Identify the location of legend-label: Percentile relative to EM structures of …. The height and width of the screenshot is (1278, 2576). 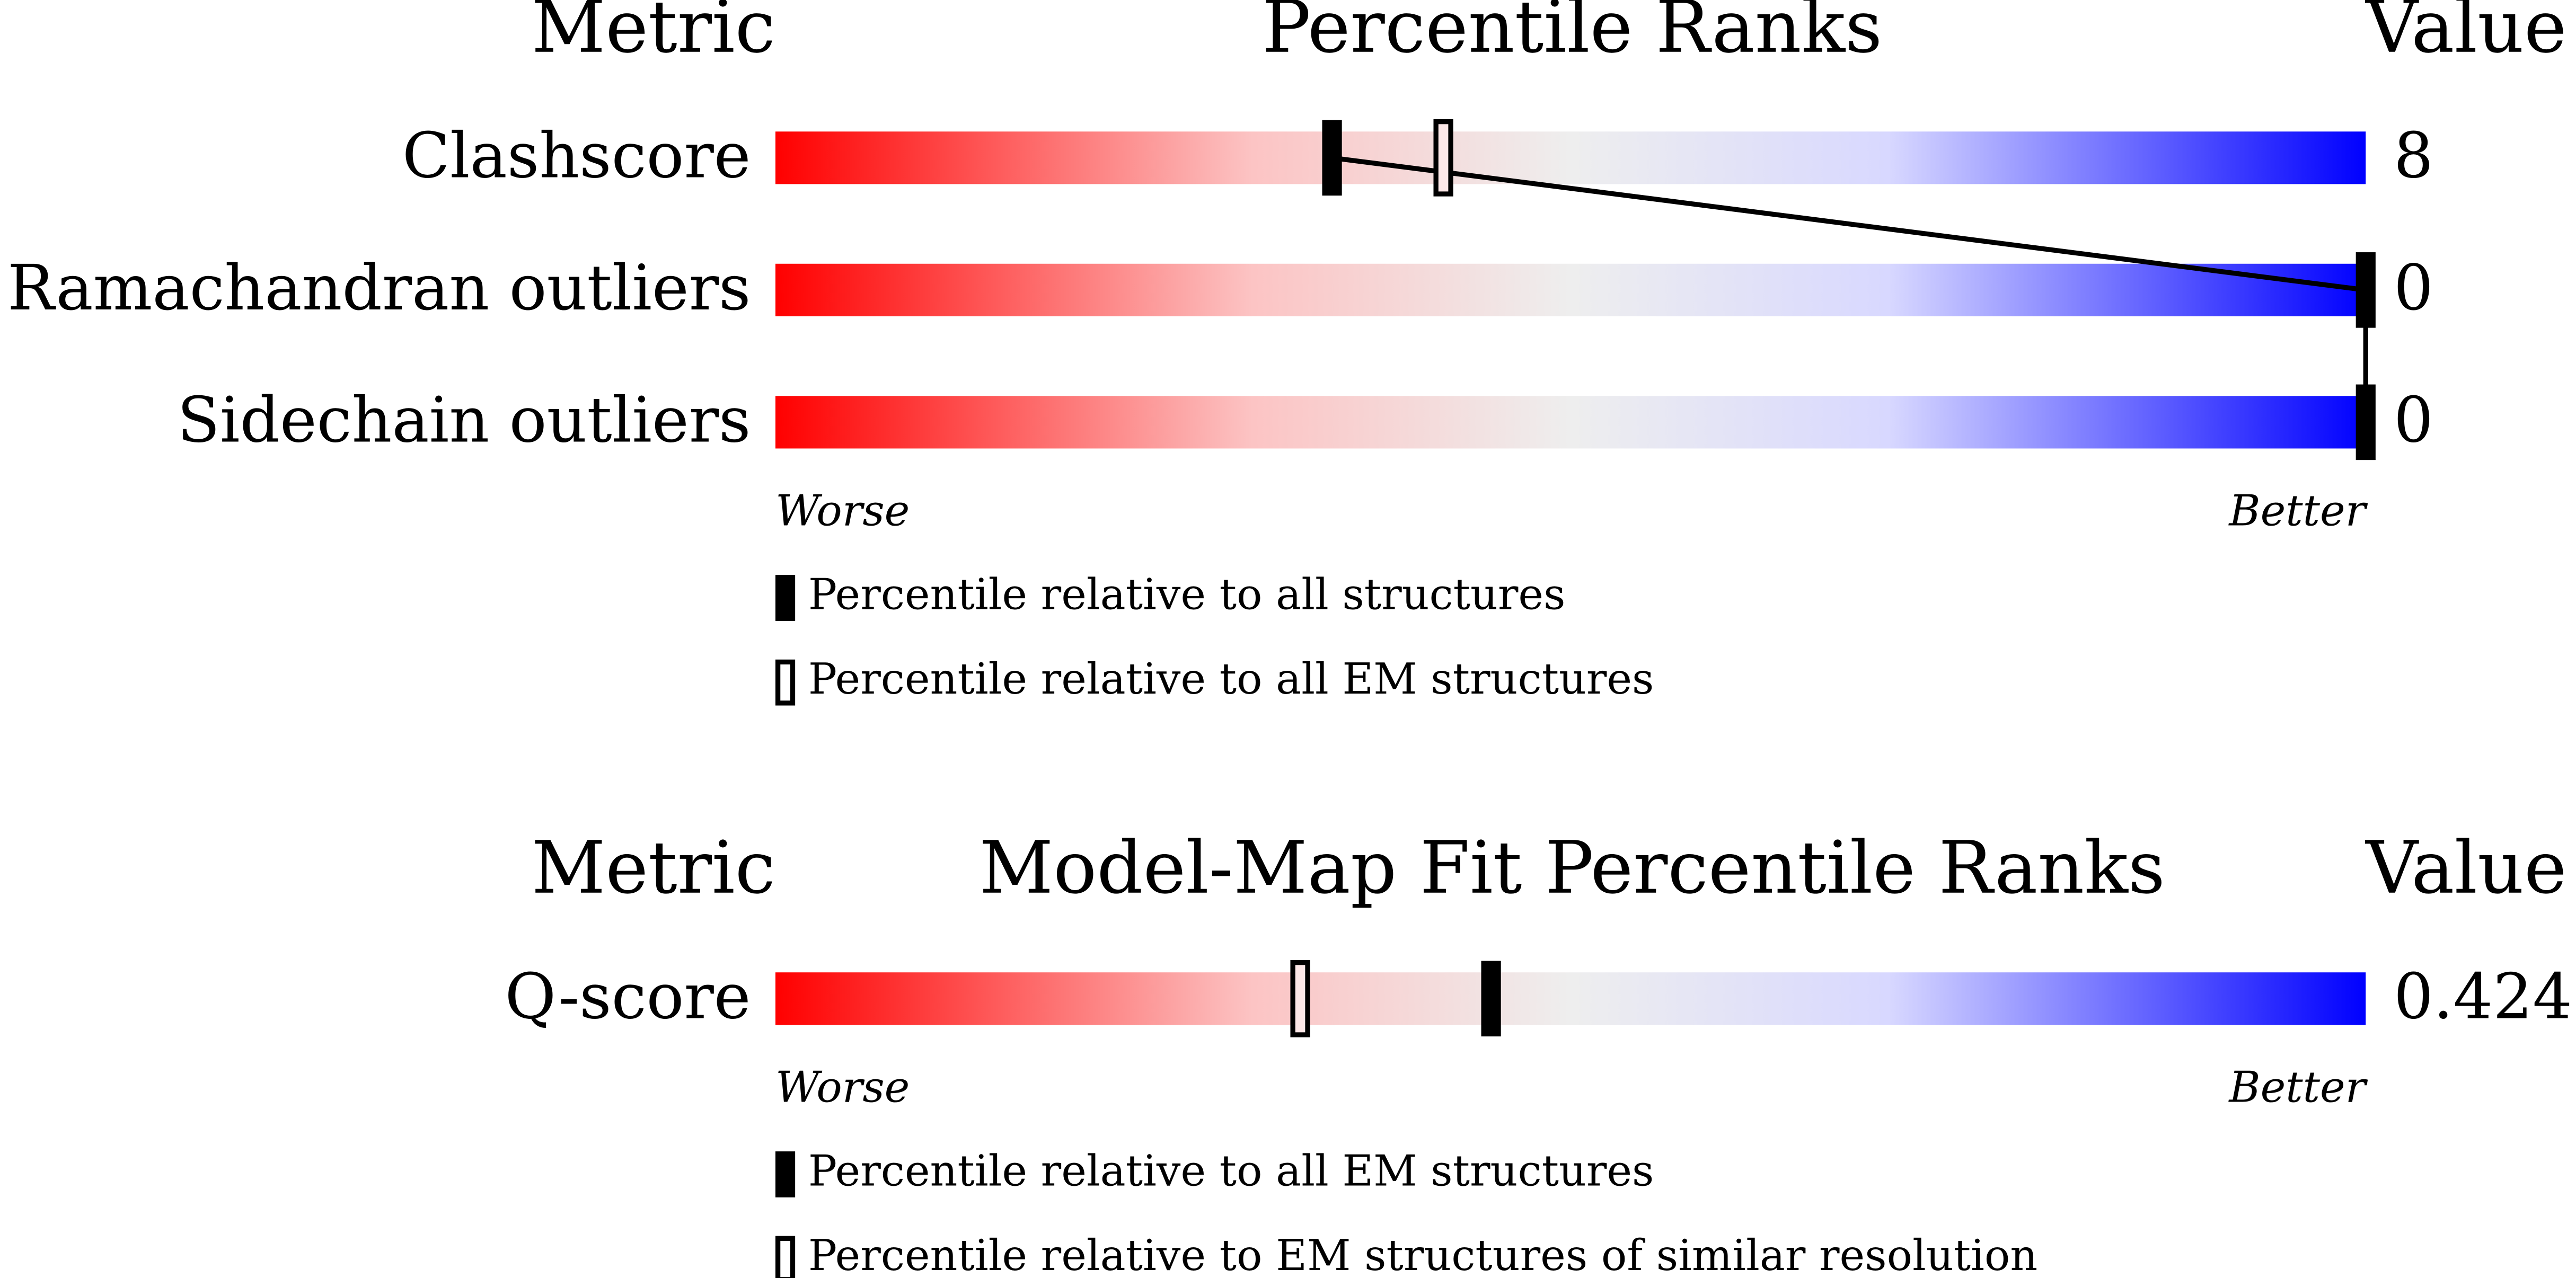
(1422, 1254).